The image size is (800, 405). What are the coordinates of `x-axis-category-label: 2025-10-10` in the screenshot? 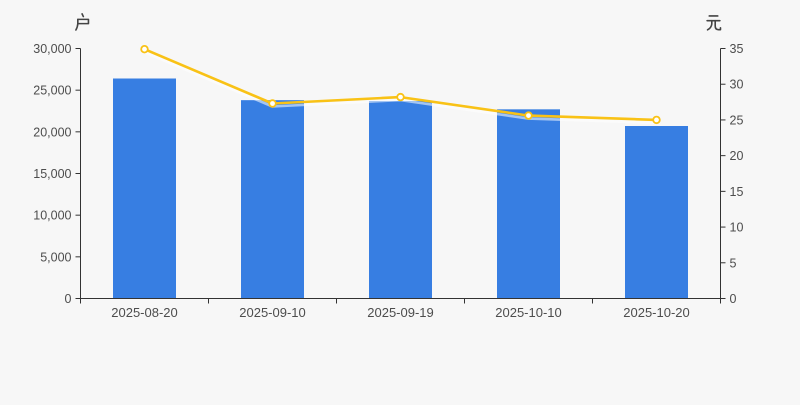 It's located at (528, 312).